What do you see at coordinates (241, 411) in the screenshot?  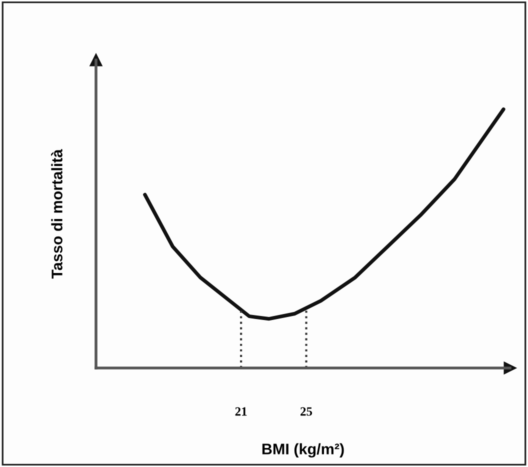 I see `x-tick-label: 21` at bounding box center [241, 411].